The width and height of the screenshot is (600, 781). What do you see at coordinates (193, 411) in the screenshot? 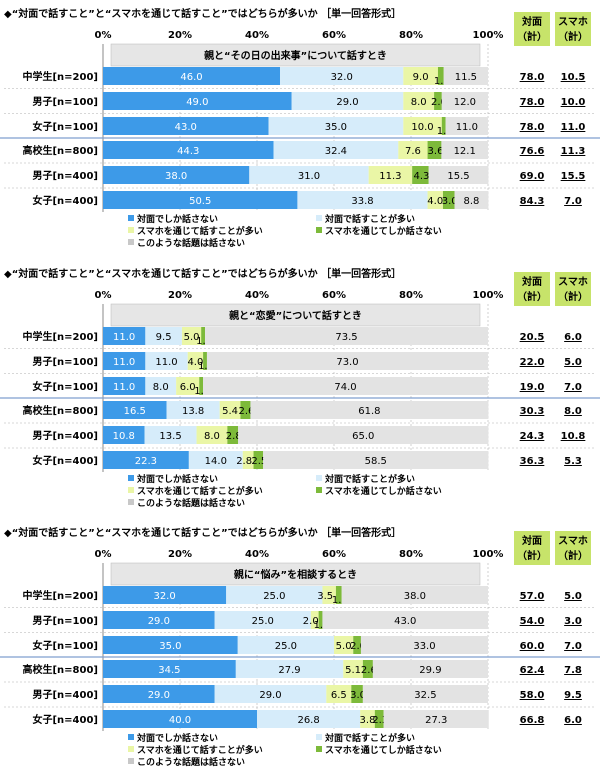
I see `data-label: 13.8` at bounding box center [193, 411].